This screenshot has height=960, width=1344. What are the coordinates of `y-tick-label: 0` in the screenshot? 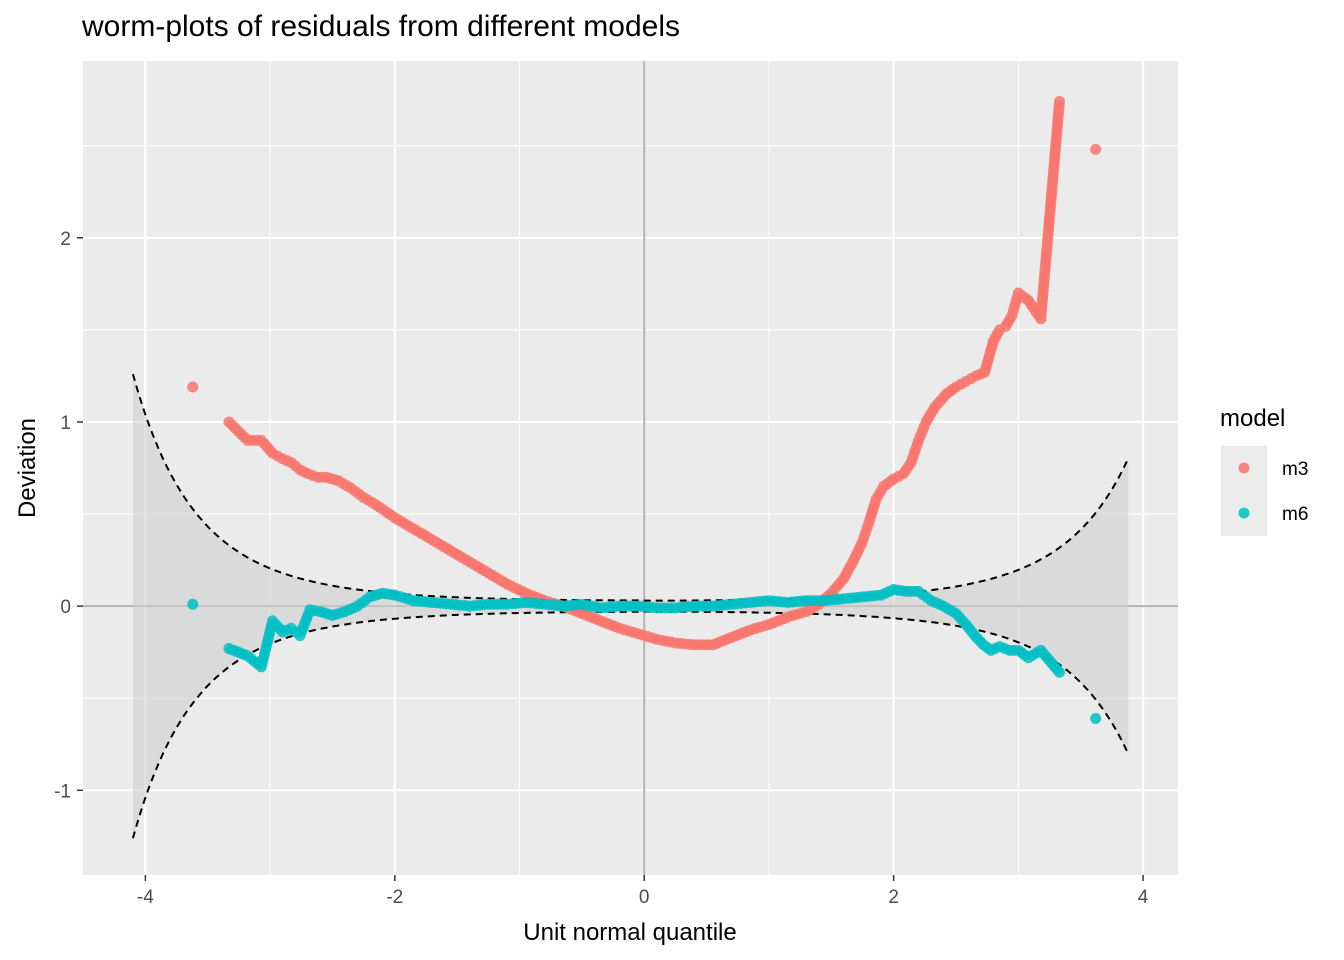 It's located at (65, 607).